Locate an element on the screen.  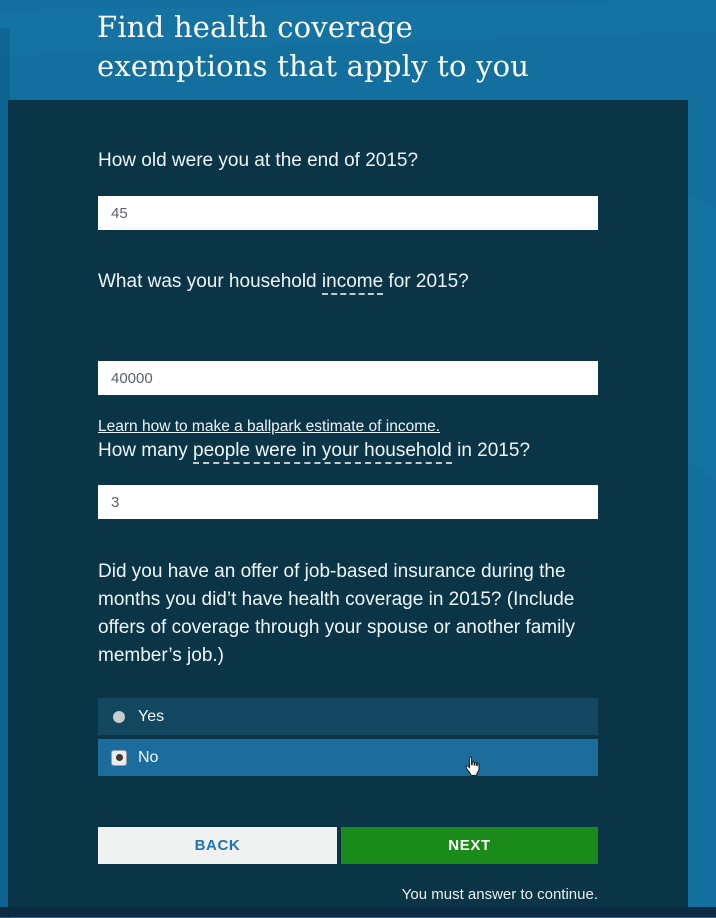
question-income-term: income is located at coordinates (352, 283).